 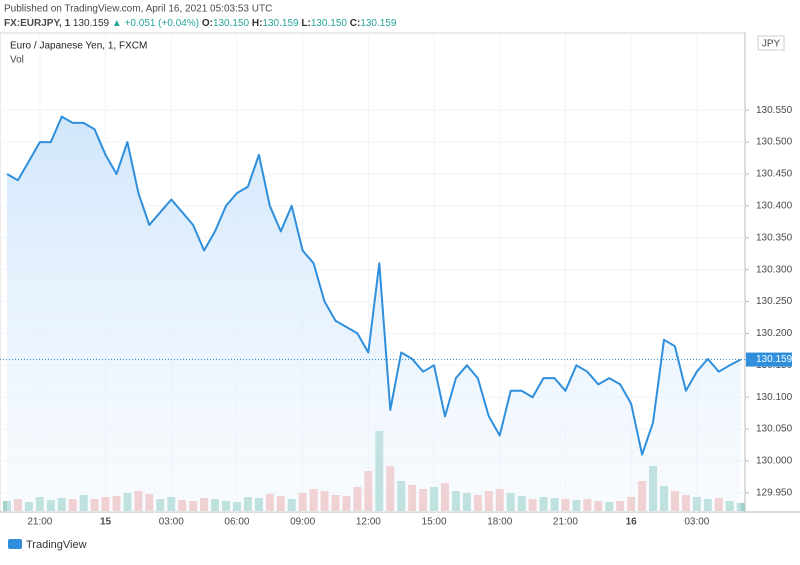 What do you see at coordinates (434, 522) in the screenshot?
I see `x-tick-label: 15:00` at bounding box center [434, 522].